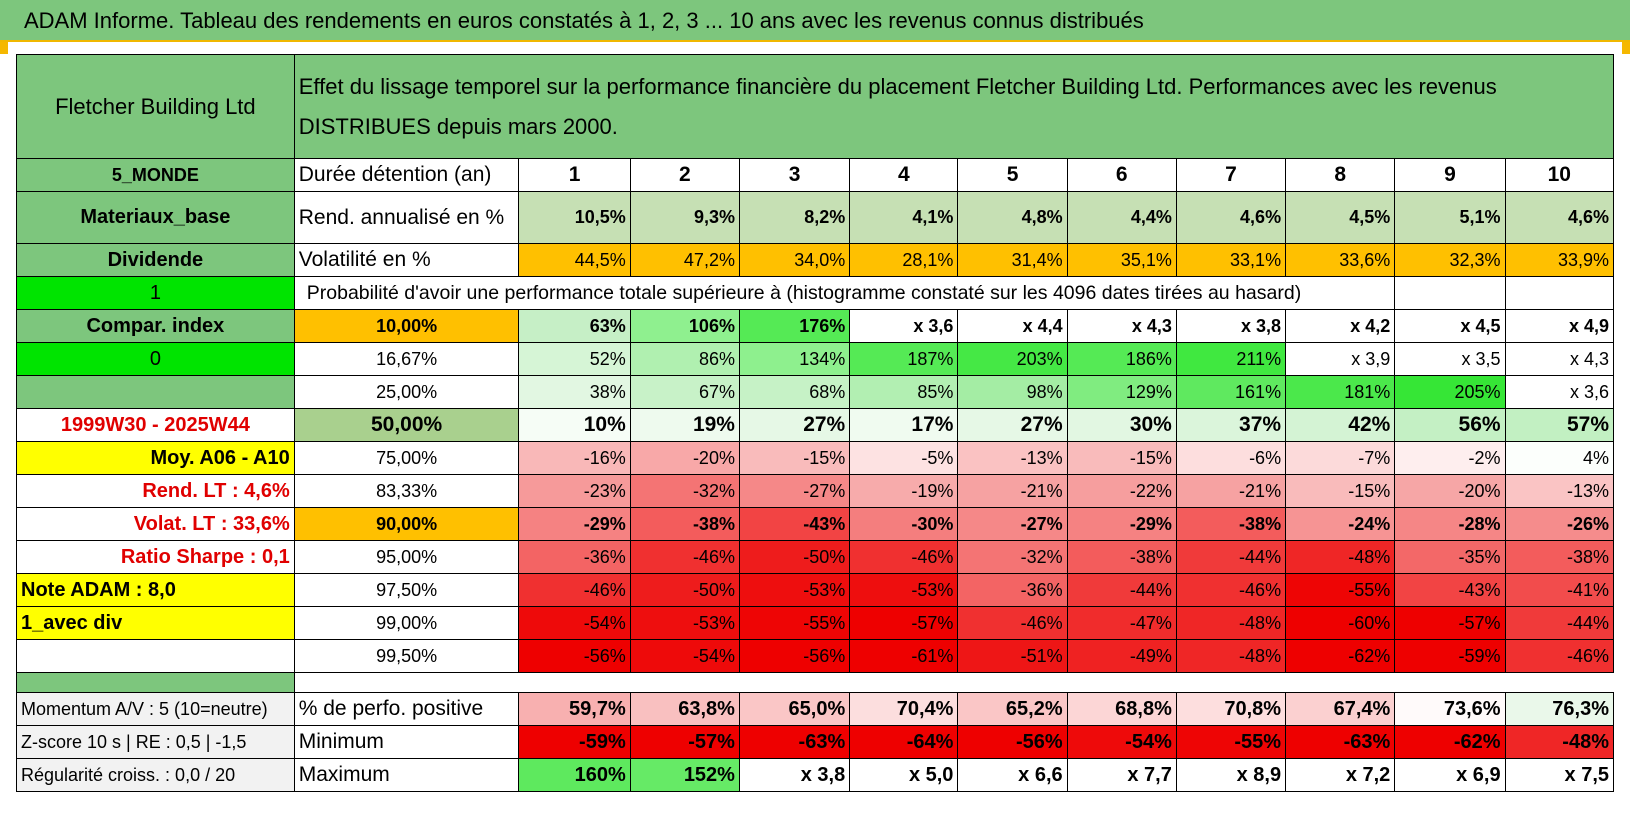  Describe the element at coordinates (904, 623) in the screenshot. I see `proba-cell: -57%` at that location.